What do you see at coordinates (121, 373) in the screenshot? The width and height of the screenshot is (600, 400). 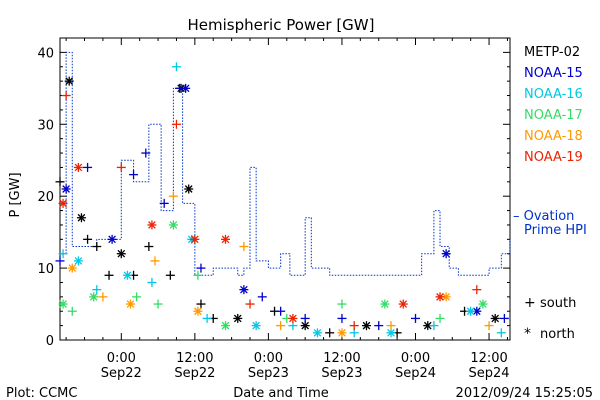 I see `x-tick-date-label: Sep22` at bounding box center [121, 373].